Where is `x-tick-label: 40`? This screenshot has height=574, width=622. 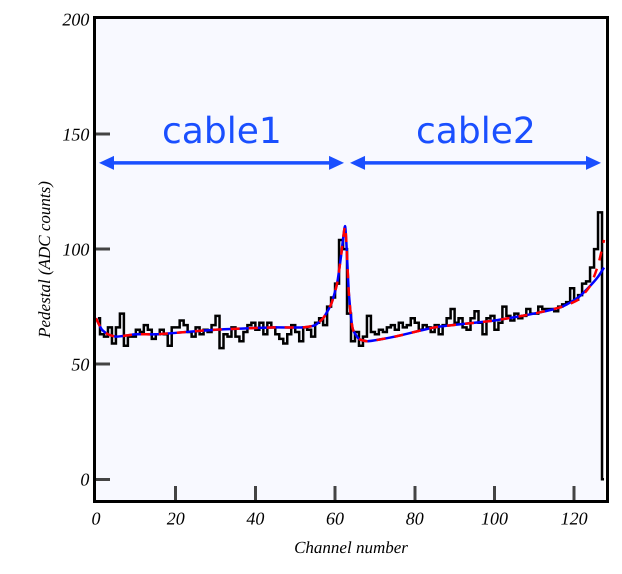 x-tick-label: 40 is located at coordinates (255, 518).